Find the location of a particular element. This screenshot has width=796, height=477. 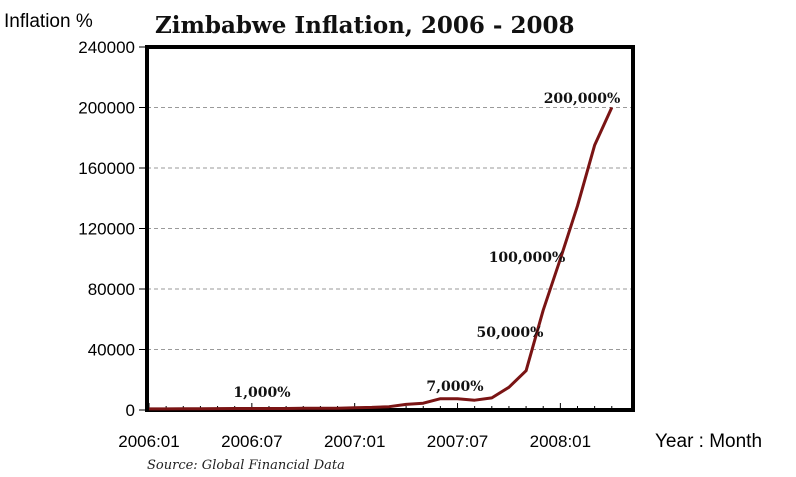

data-annotation: 200,000% is located at coordinates (582, 99).